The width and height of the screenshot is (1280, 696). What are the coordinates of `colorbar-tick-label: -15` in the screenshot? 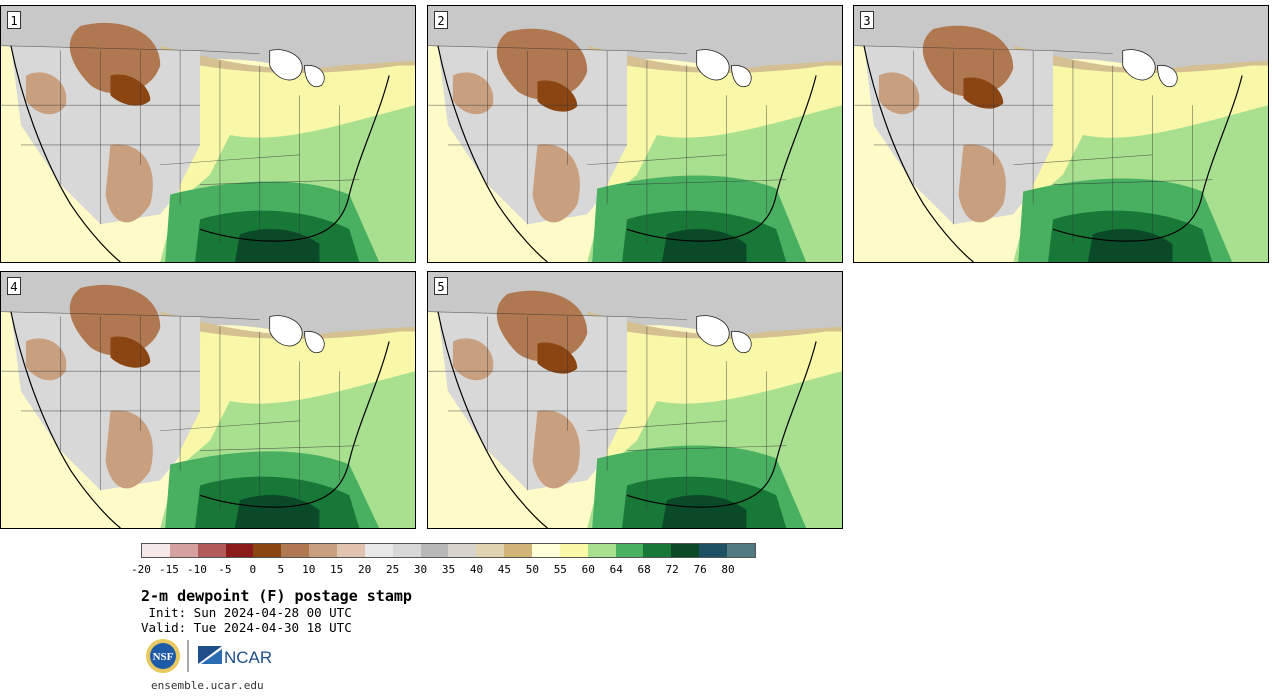 It's located at (169, 569).